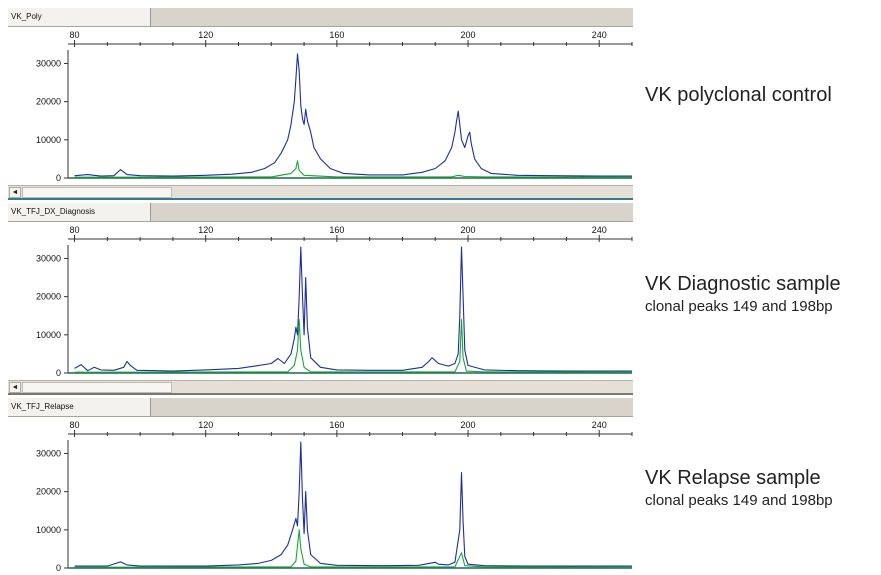 The width and height of the screenshot is (881, 575). I want to click on sample-tab: VK_TFJ_Relapse, so click(79, 407).